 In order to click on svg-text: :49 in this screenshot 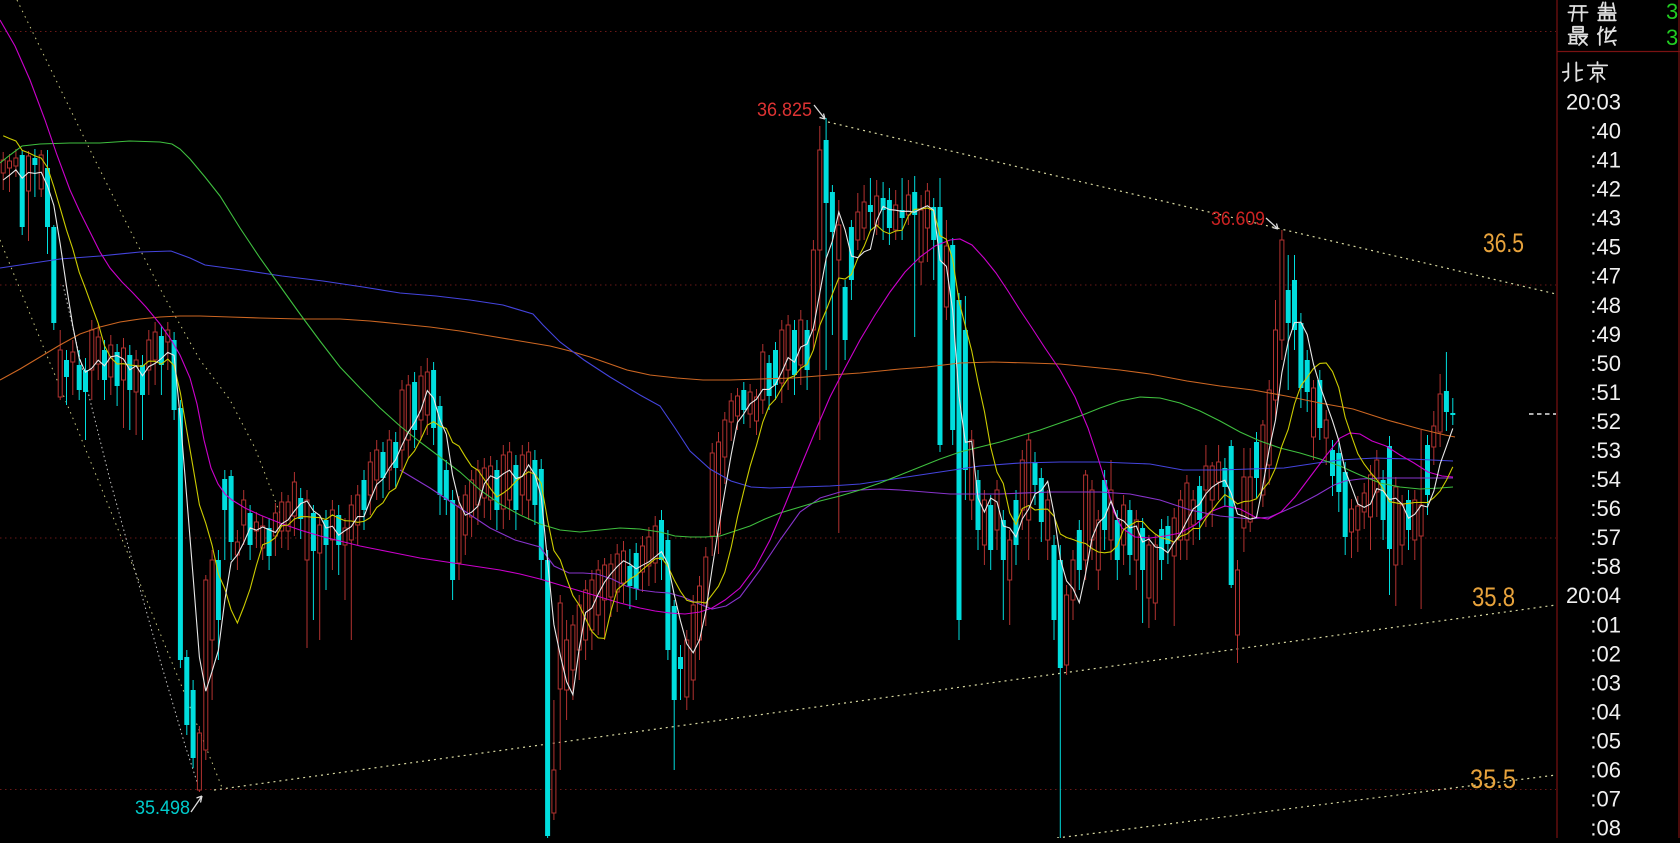, I will do `click(1605, 334)`.